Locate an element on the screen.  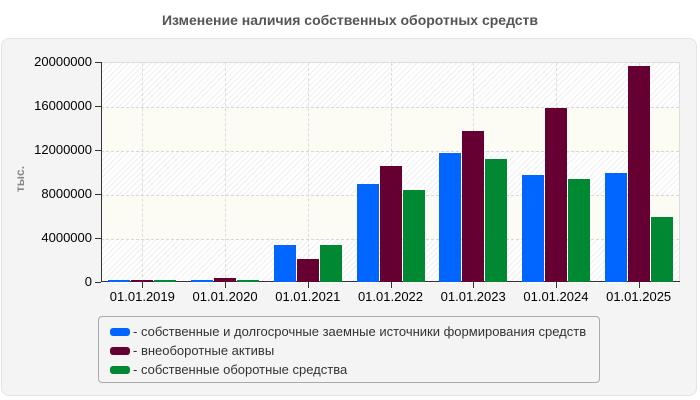
legend-label: - внеоборотные активы is located at coordinates (204, 350).